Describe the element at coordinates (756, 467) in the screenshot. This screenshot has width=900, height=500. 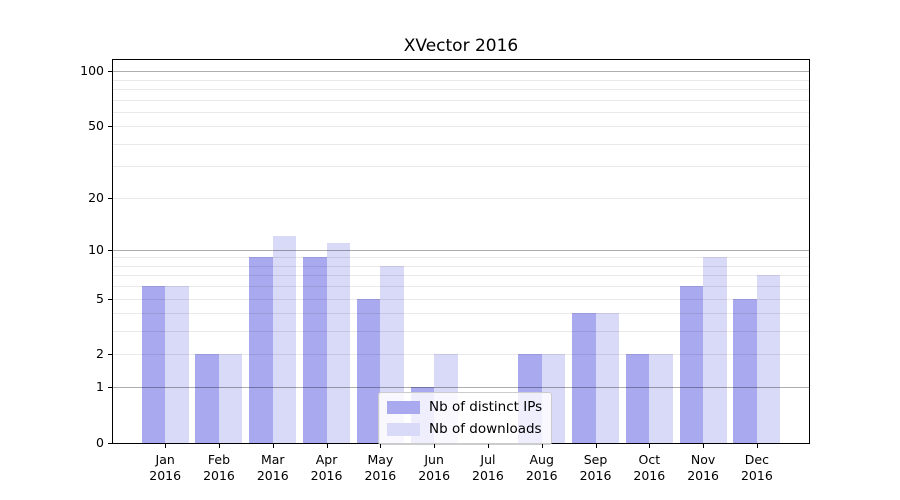
I see `x-tick-label: Dec 2016` at that location.